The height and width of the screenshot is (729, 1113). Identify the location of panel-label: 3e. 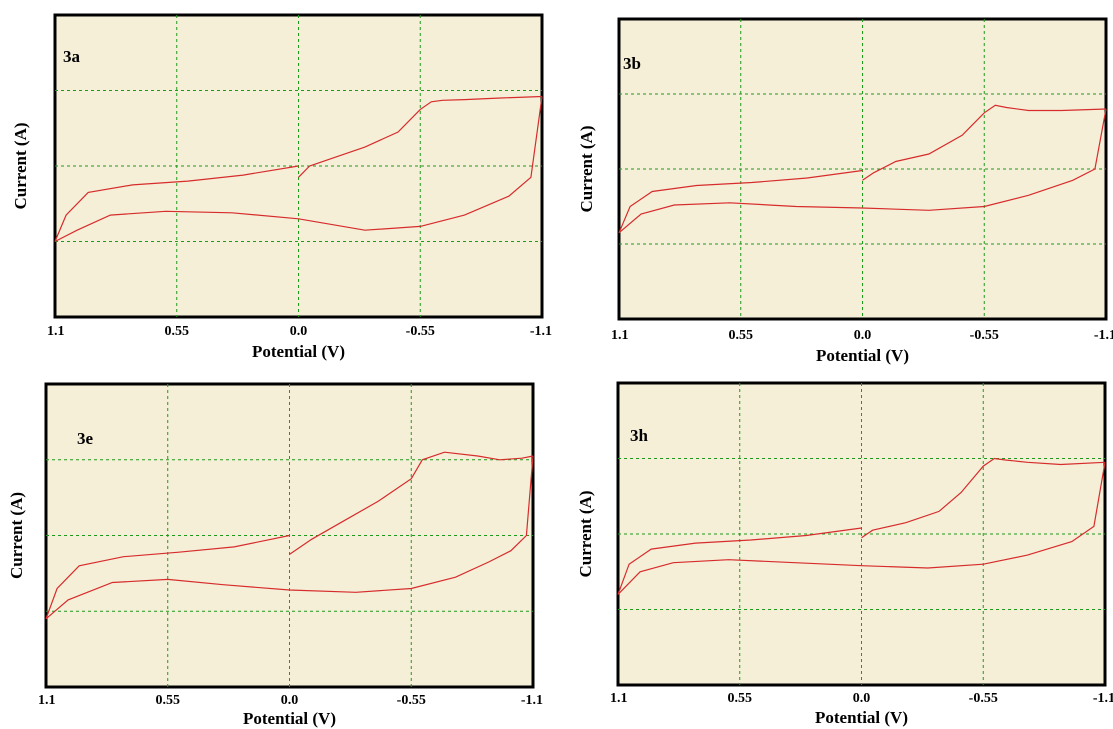
(85, 438).